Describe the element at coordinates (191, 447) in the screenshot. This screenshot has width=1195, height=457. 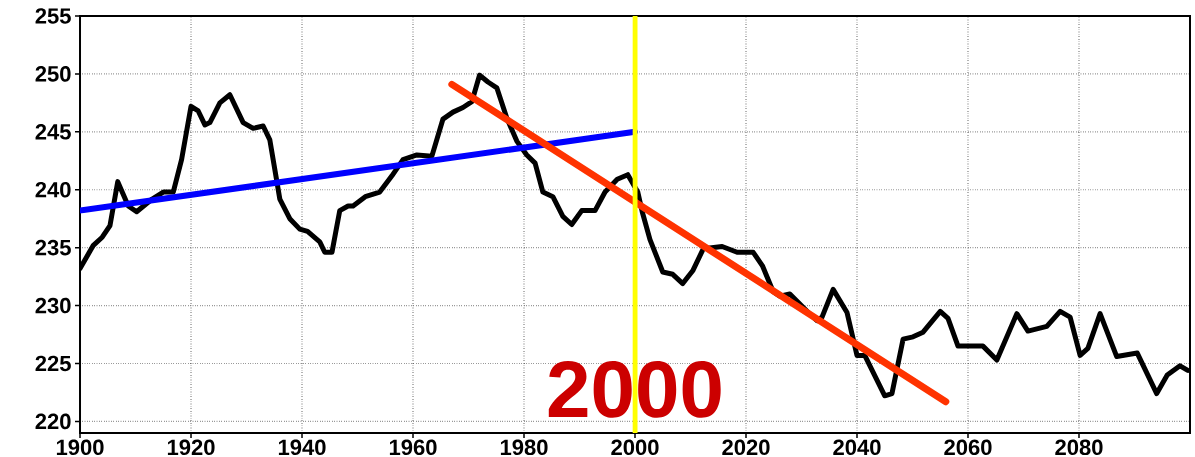
I see `x-tick-label: 1920` at that location.